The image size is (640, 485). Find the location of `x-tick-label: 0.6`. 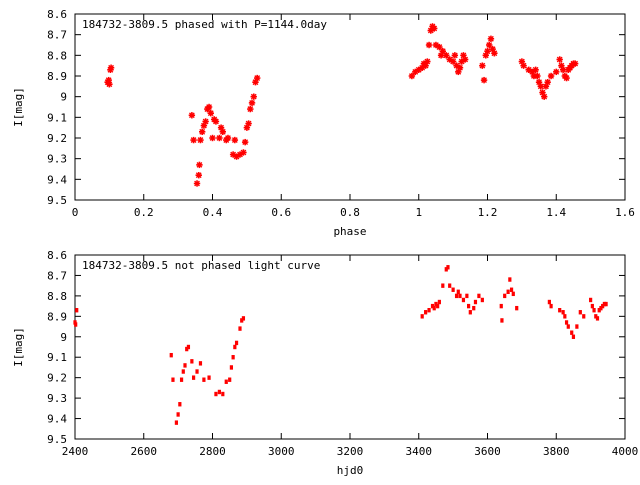

x-tick-label: 0.6 is located at coordinates (281, 212).